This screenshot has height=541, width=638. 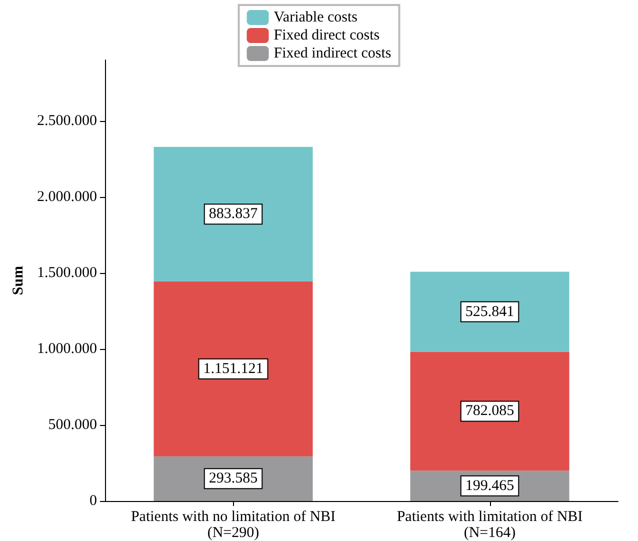 I want to click on legend-label: Fixed indirect costs, so click(x=333, y=54).